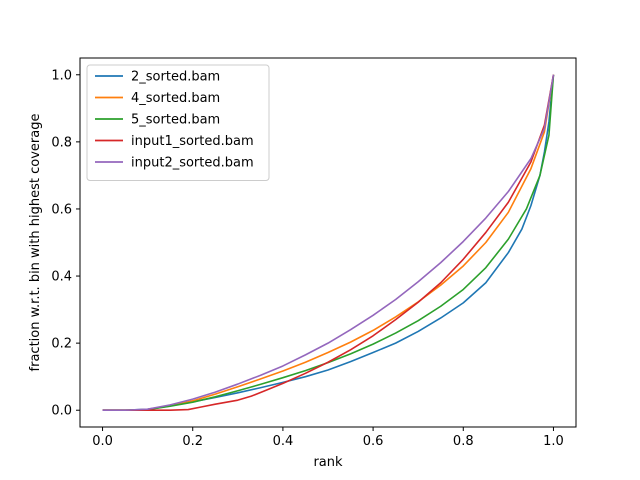 This screenshot has height=480, width=640. I want to click on legend-label: 4_sorted.bam, so click(175, 98).